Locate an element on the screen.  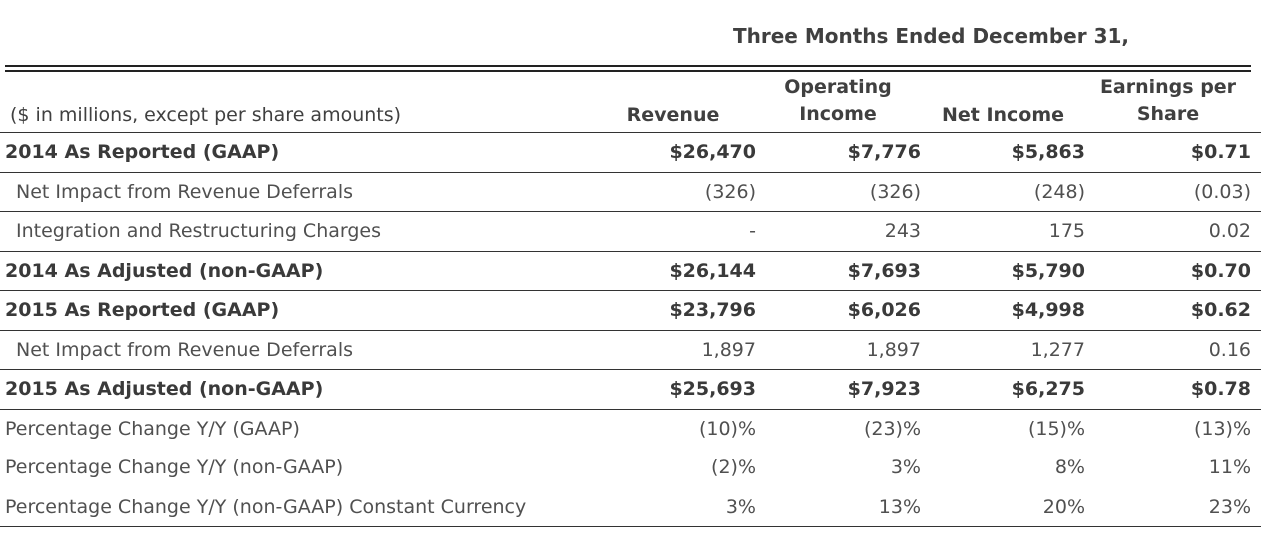
net-income-cell: $4,998 is located at coordinates (1048, 310).